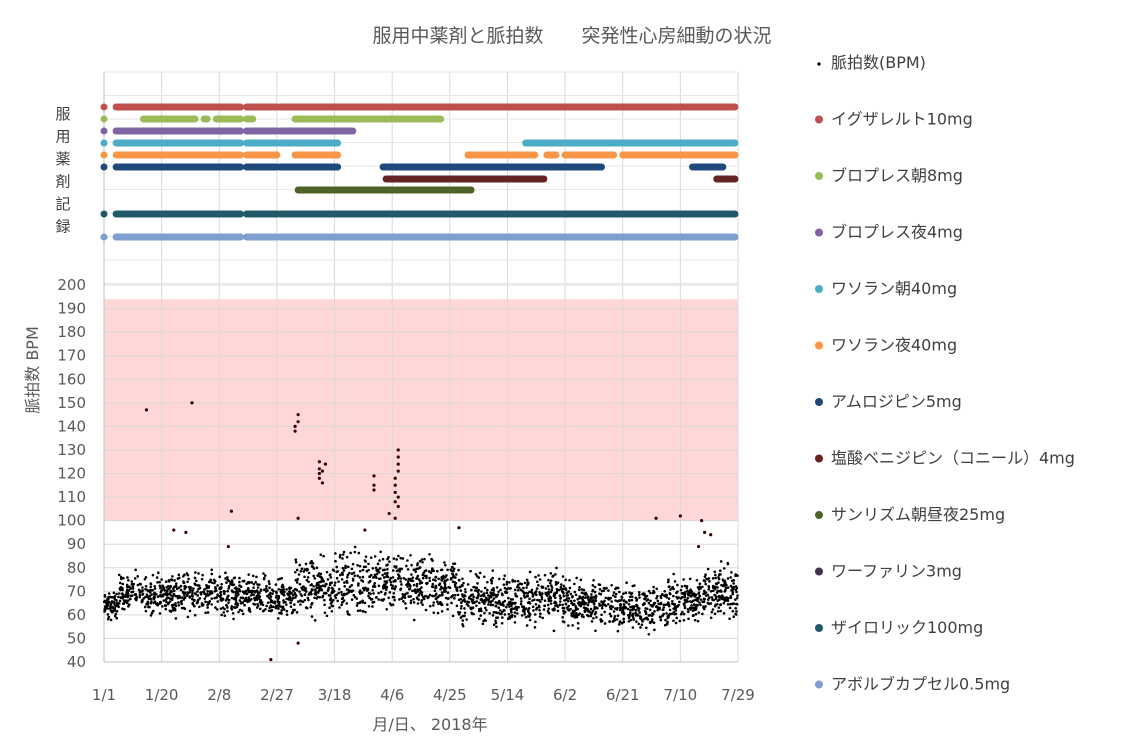  I want to click on legend-label: ザイロリック100mg, so click(907, 627).